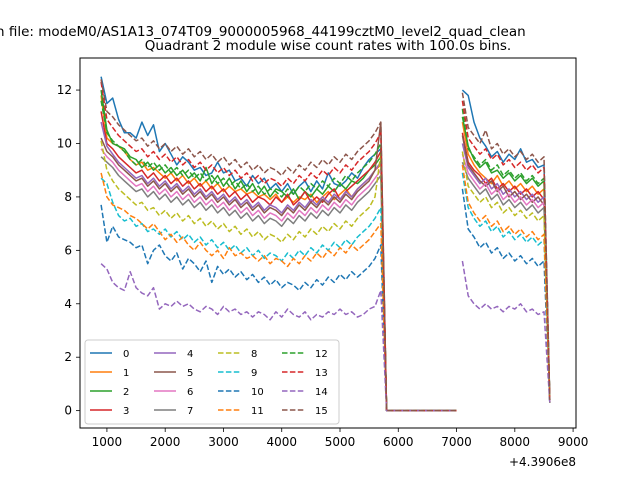  I want to click on x-axis: 1000 2000 3000 4000 5000 6000 7000 8000 9000, so click(340, 438).